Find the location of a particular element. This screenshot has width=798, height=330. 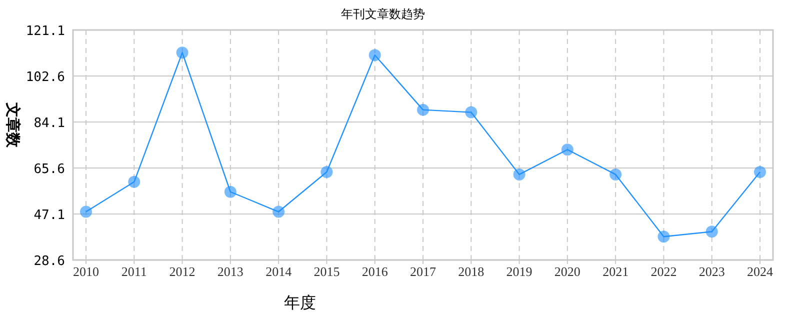

x-tick-label: 2011 is located at coordinates (134, 271).